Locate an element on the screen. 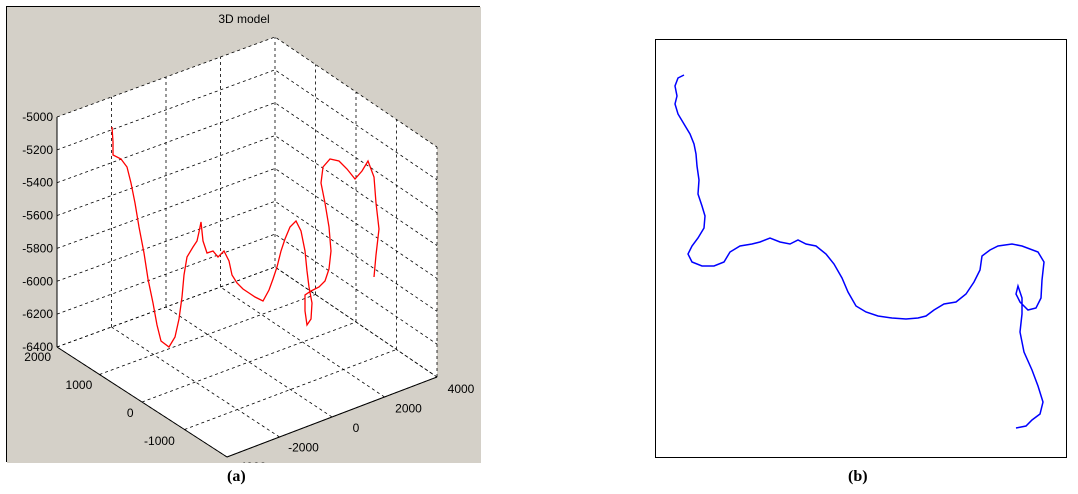  chart-title: 3D model is located at coordinates (243, 19).